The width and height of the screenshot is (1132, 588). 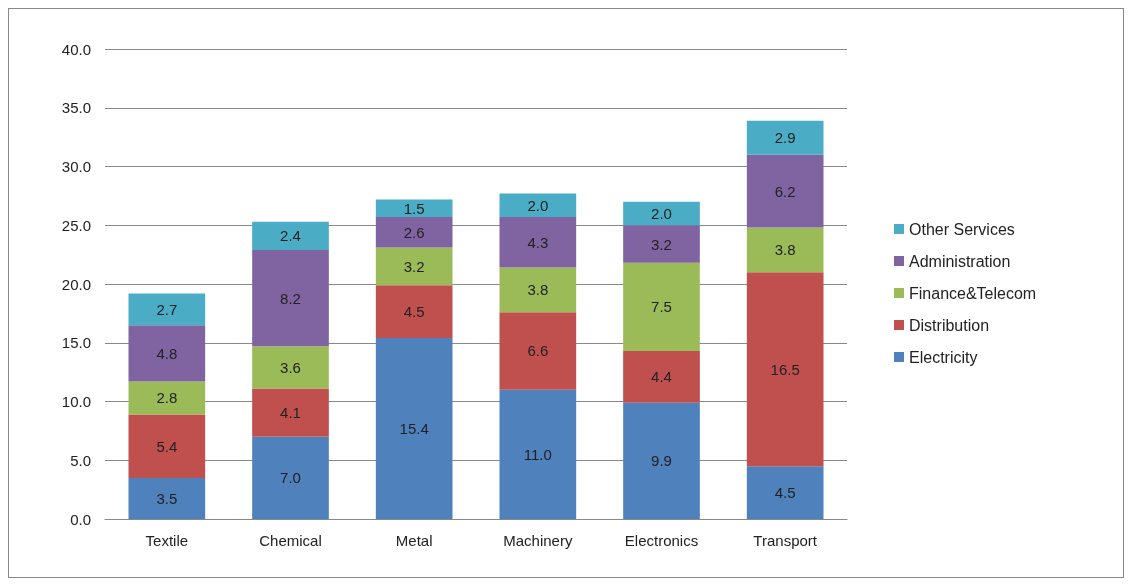 I want to click on data-label: 4.8, so click(x=167, y=353).